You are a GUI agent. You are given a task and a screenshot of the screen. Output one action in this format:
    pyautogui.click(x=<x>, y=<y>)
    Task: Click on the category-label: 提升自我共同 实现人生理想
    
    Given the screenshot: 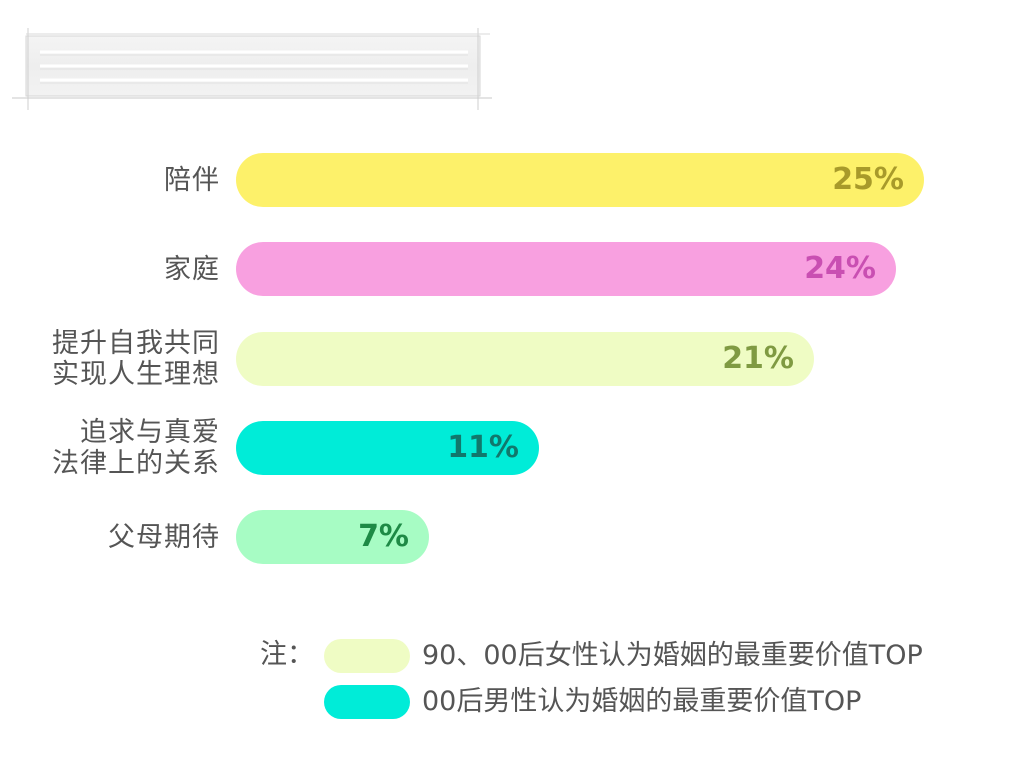 What is the action you would take?
    pyautogui.click(x=136, y=359)
    